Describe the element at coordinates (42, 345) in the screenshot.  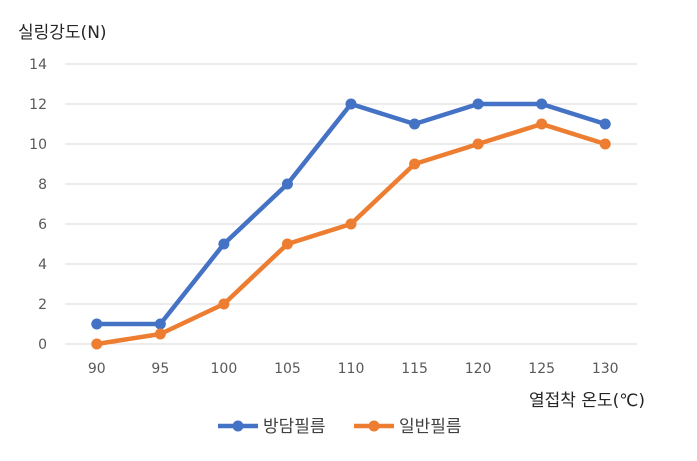
I see `y-tick-label: 0` at that location.